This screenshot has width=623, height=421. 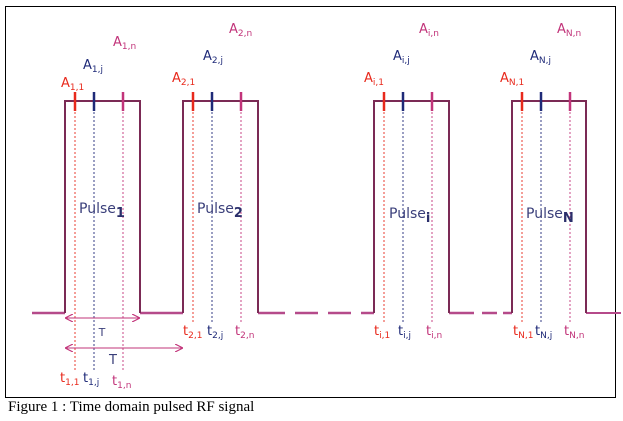 What do you see at coordinates (112, 360) in the screenshot?
I see `period-label: T` at bounding box center [112, 360].